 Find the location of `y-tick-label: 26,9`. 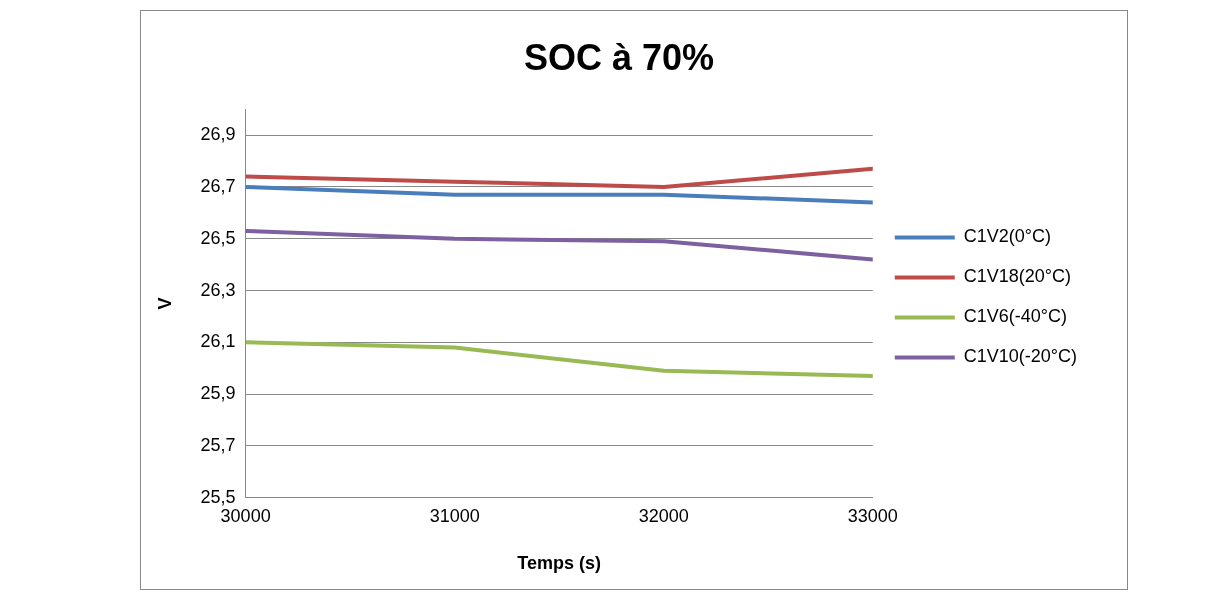

y-tick-label: 26,9 is located at coordinates (218, 134).